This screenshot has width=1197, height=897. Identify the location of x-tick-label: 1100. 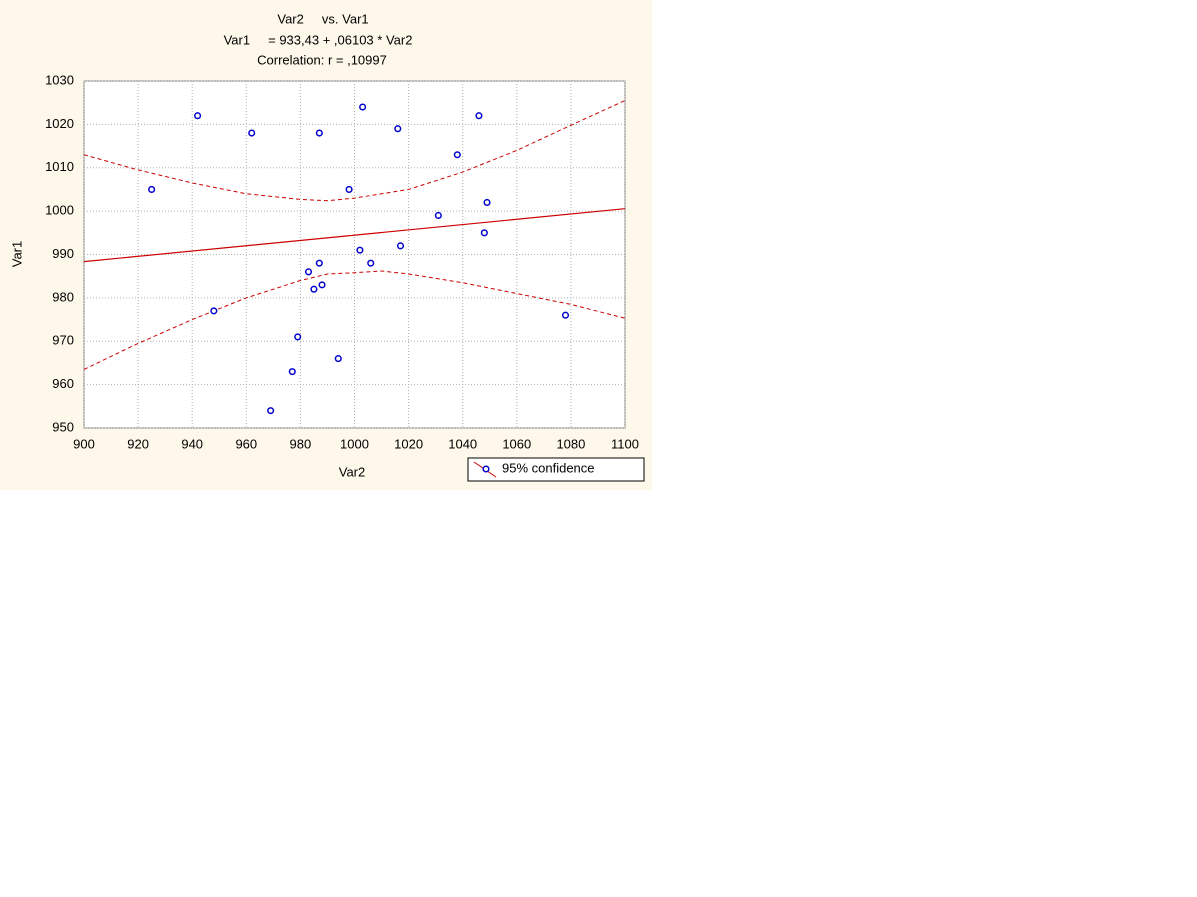
(625, 443).